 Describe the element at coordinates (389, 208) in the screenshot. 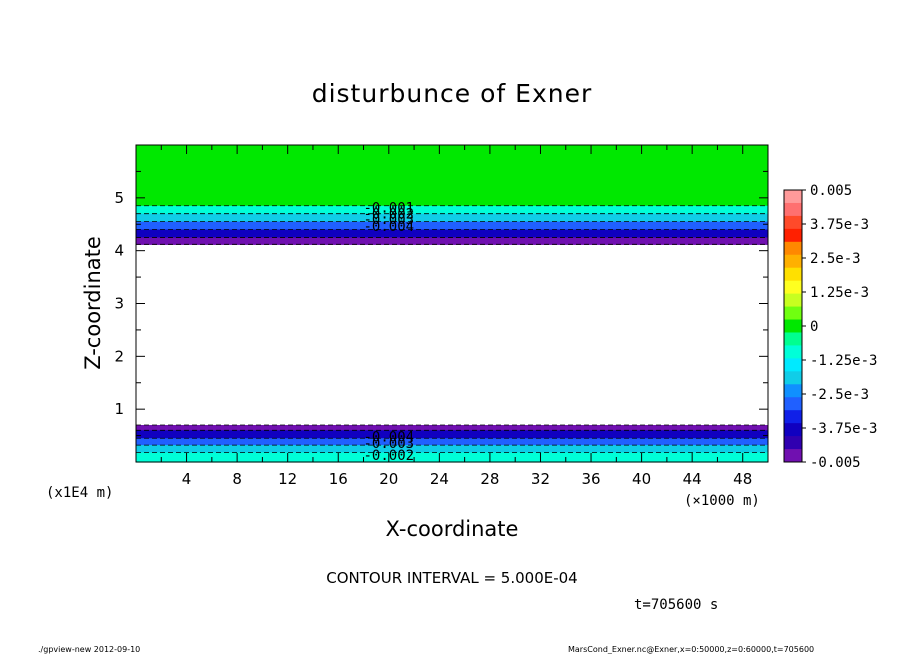

I see `contour-label: -0.001` at that location.